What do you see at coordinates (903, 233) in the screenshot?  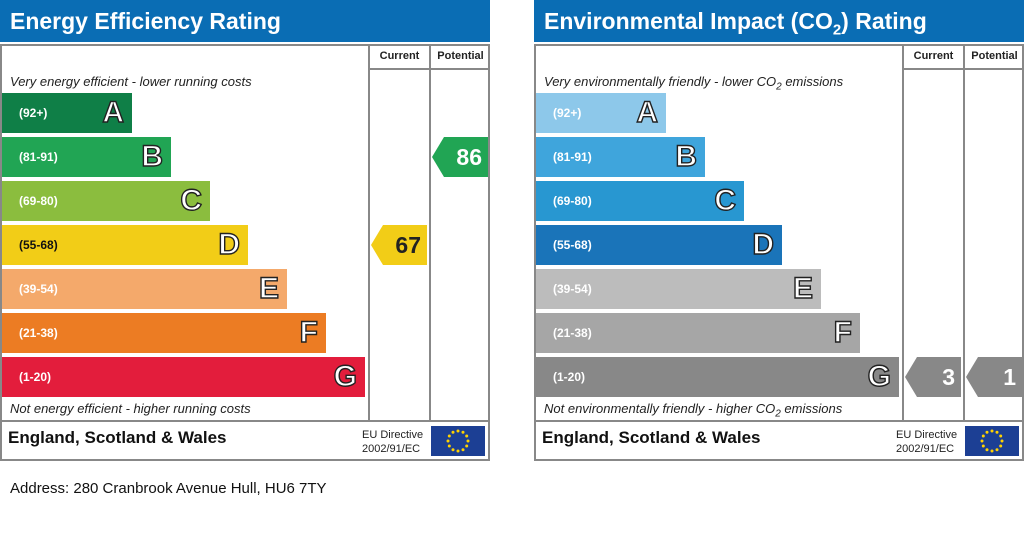 I see `current-column-divider` at bounding box center [903, 233].